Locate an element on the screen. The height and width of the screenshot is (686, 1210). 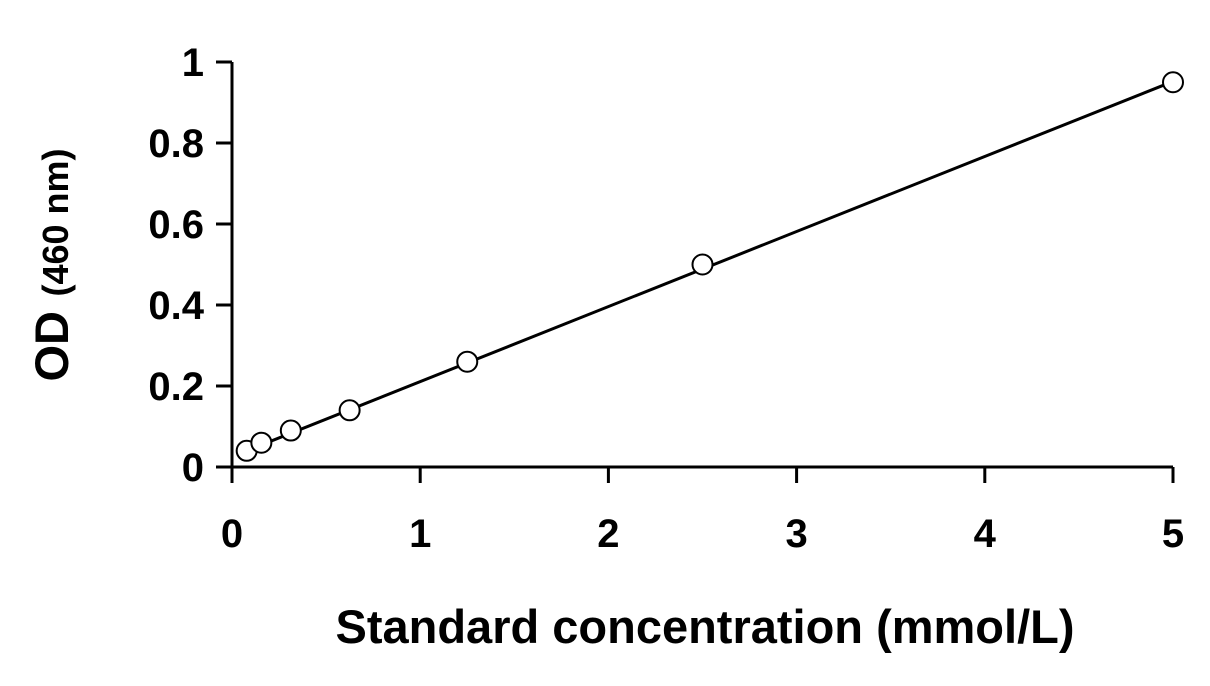
y-tick-label: 0.4 is located at coordinates (176, 306).